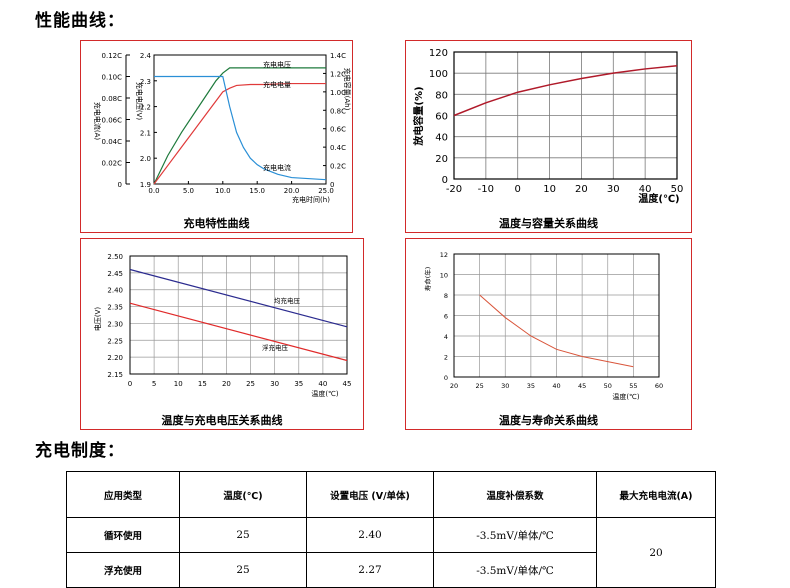 The image size is (790, 588). Describe the element at coordinates (486, 189) in the screenshot. I see `x-tick-label: -10` at that location.